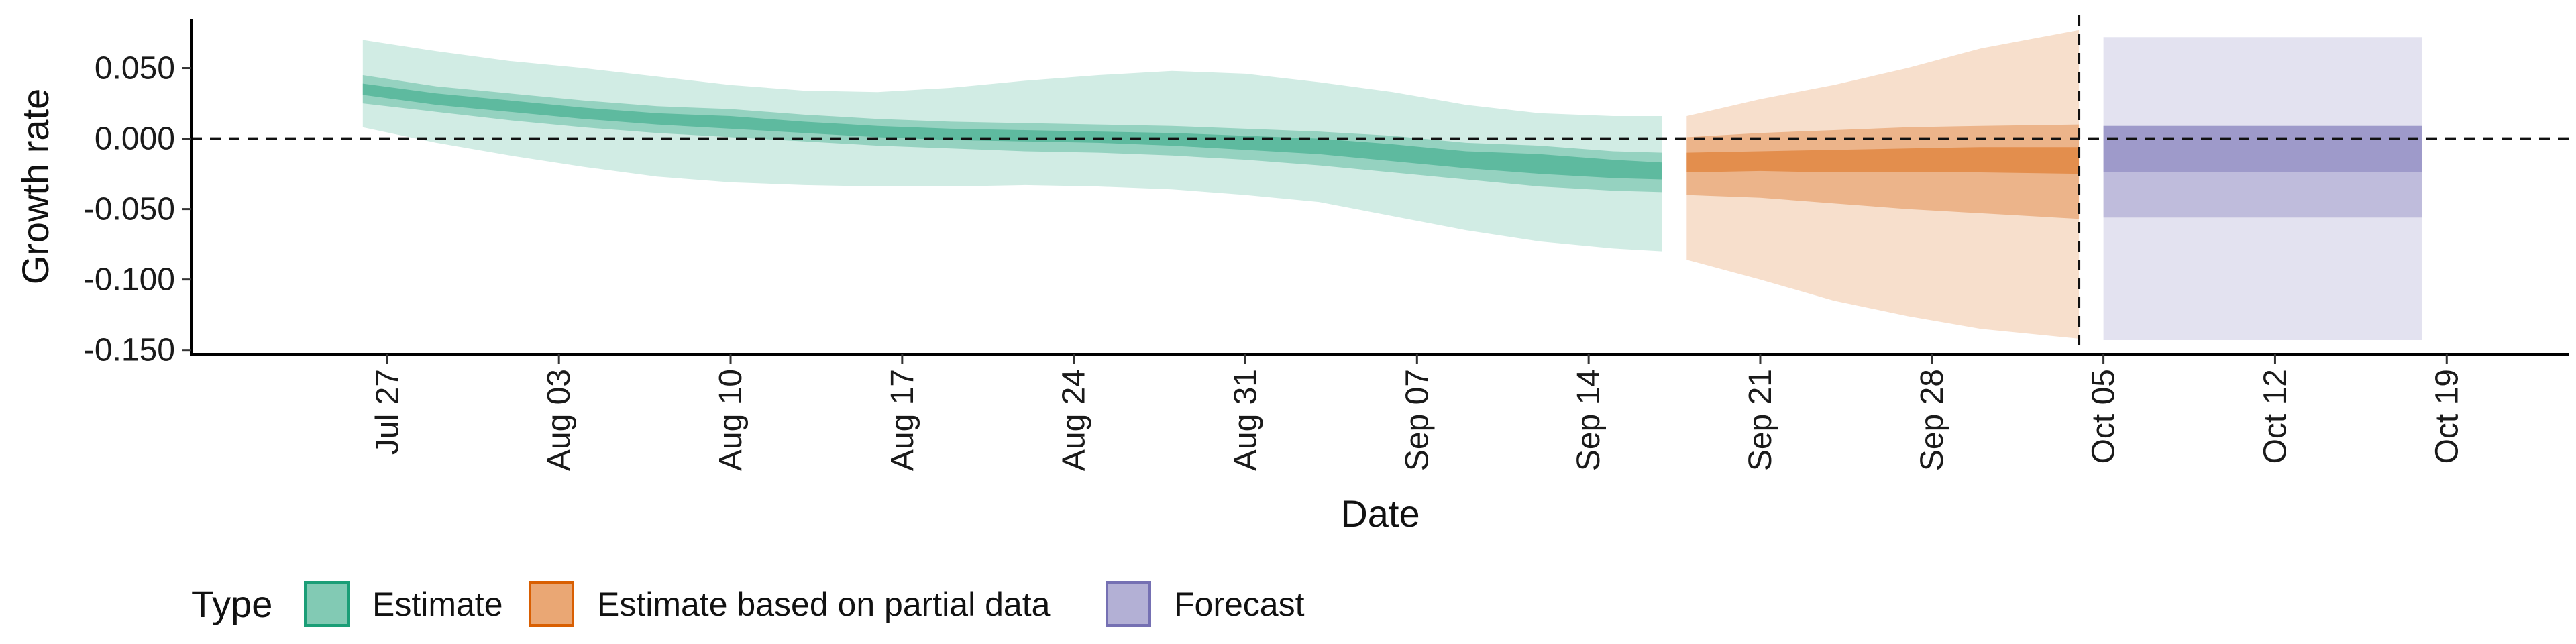 The width and height of the screenshot is (2576, 644). What do you see at coordinates (1074, 420) in the screenshot?
I see `x-tick-label: Aug 24` at bounding box center [1074, 420].